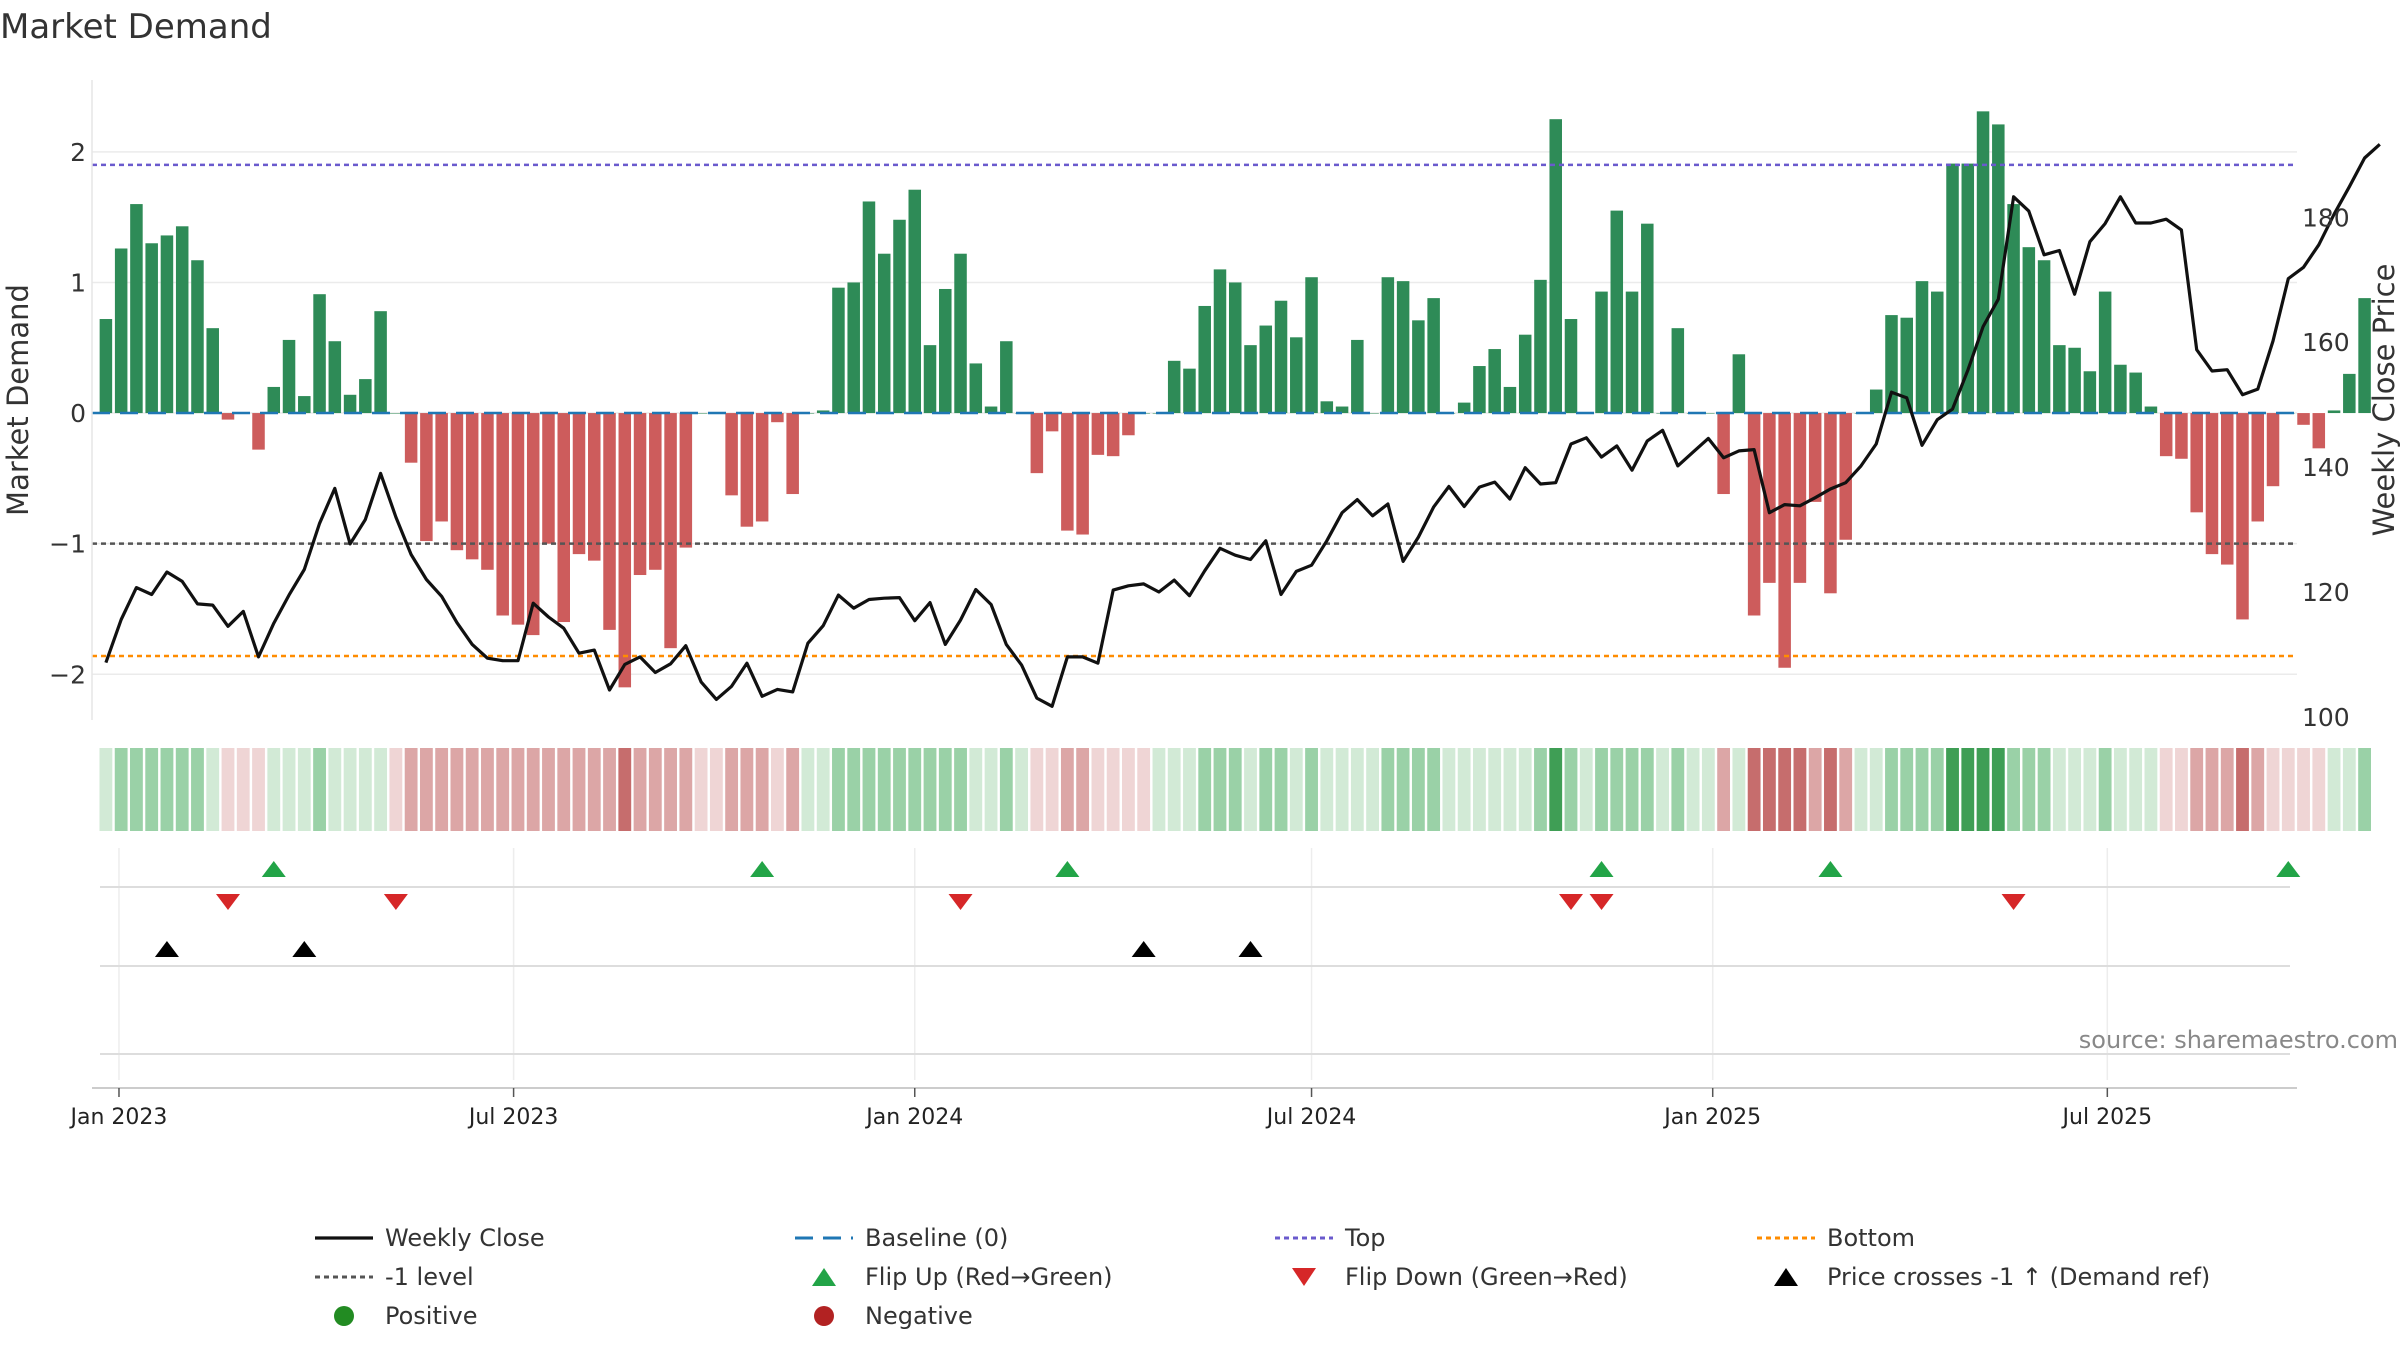 The width and height of the screenshot is (2400, 1350). Describe the element at coordinates (1235, 789) in the screenshot. I see `demand-strip` at that location.